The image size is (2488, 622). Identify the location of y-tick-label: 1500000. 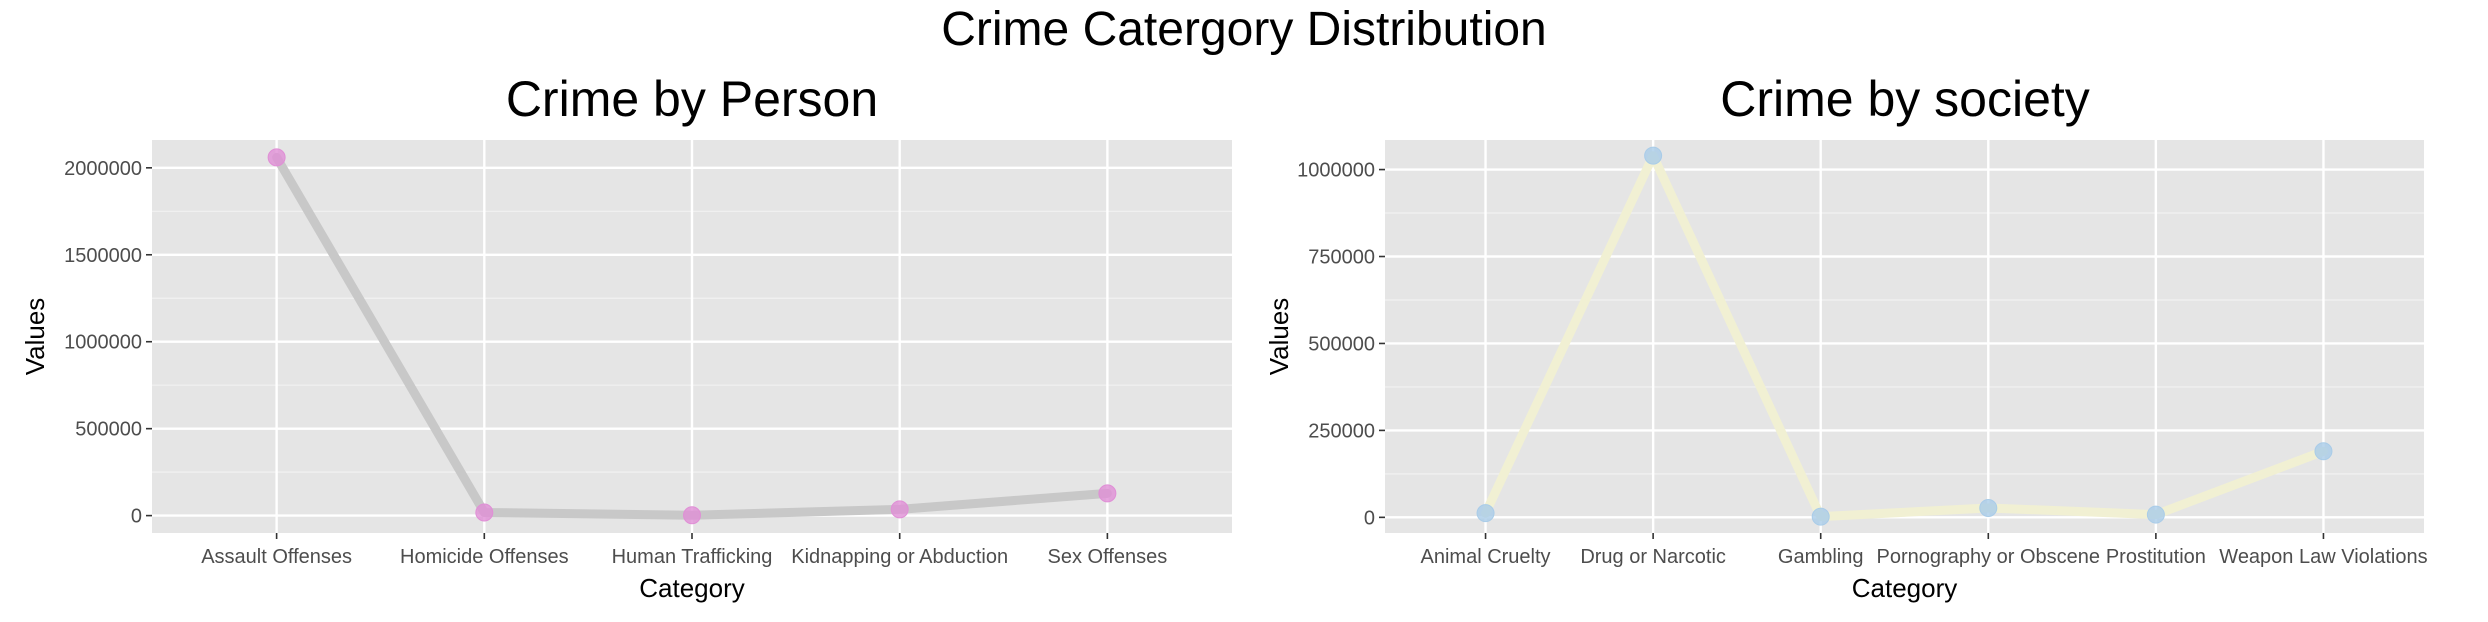
(103, 256).